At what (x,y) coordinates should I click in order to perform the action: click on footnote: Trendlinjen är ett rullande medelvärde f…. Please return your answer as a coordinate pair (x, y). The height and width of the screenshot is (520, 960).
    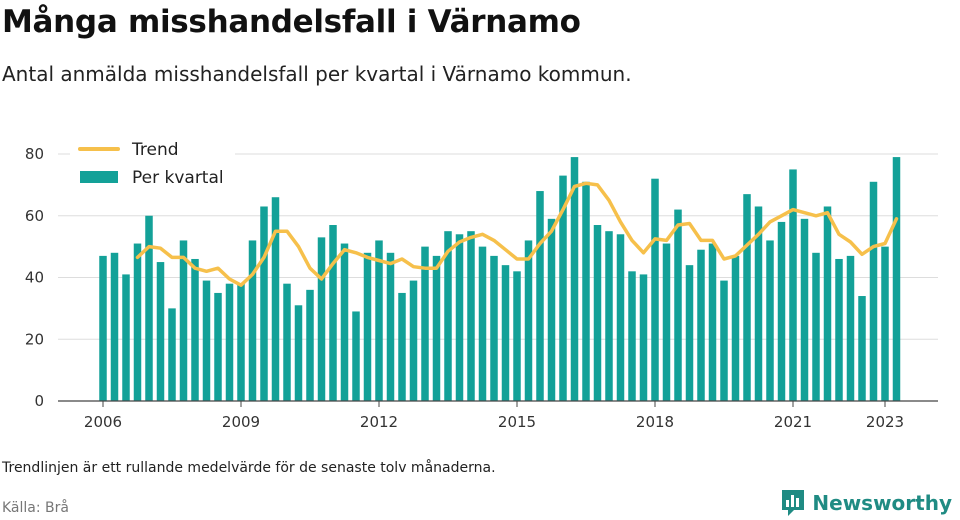
    Looking at the image, I should click on (249, 468).